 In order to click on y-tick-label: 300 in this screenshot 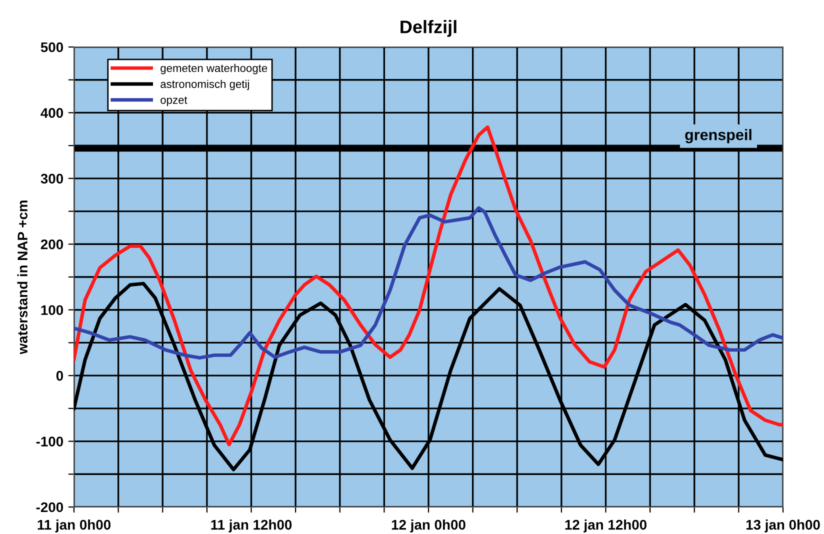, I will do `click(52, 179)`.